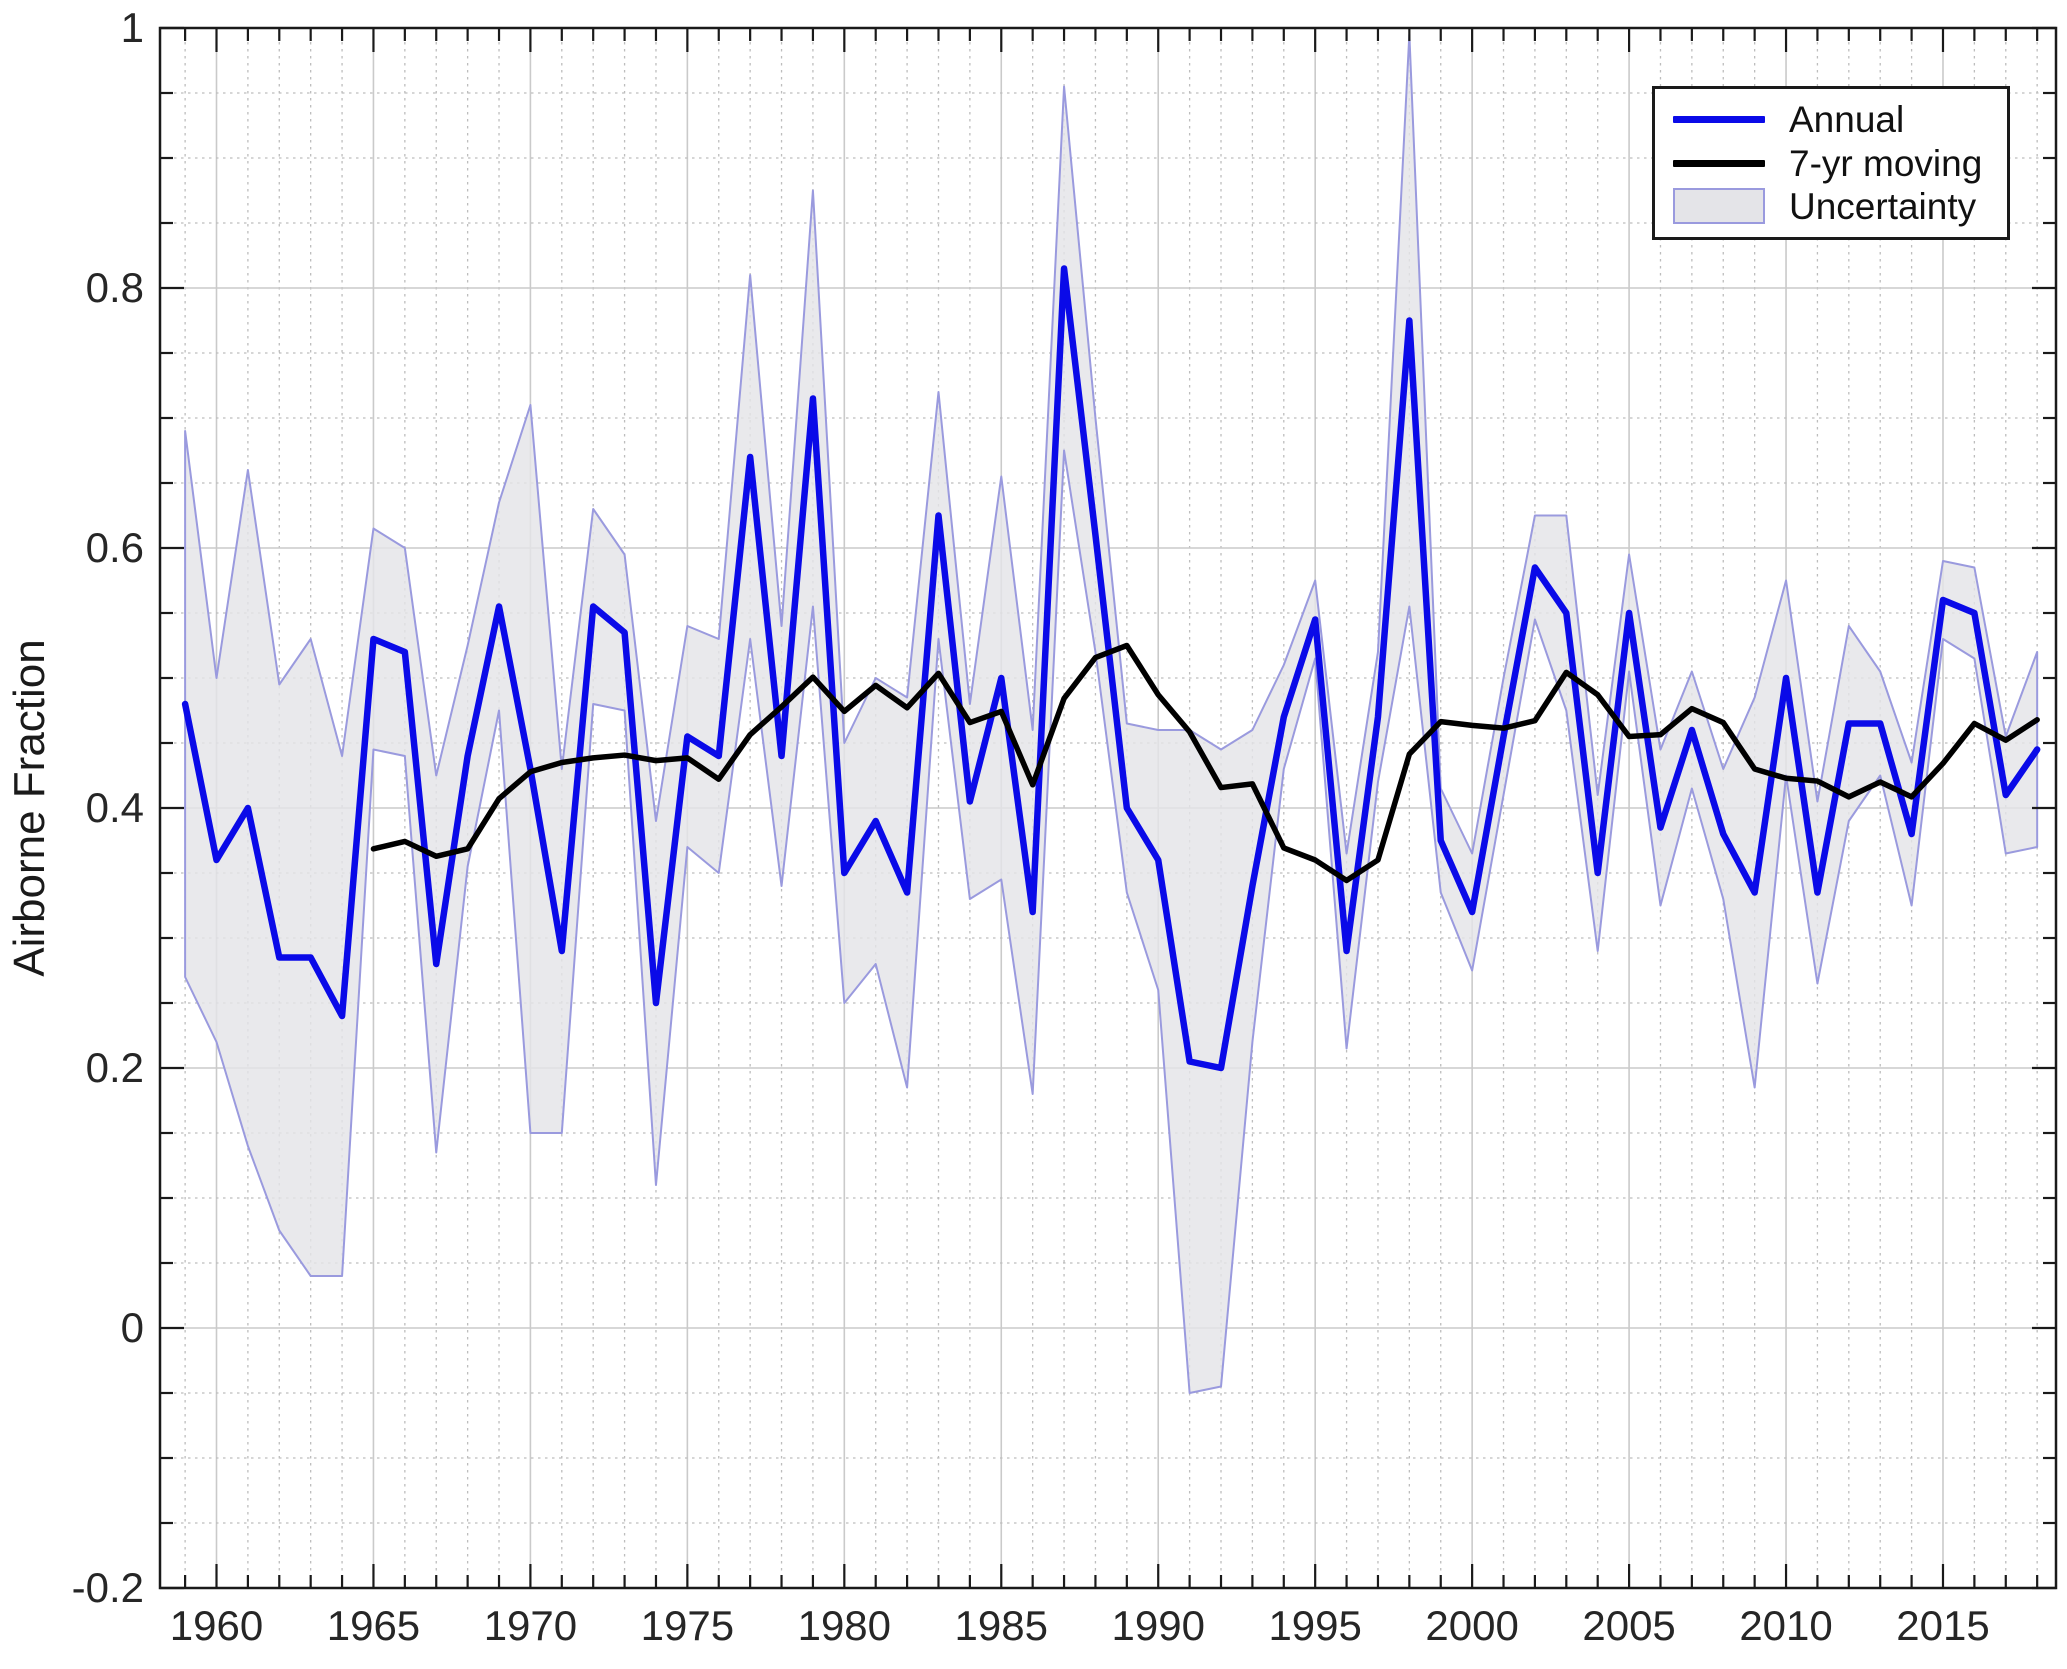 Image resolution: width=2067 pixels, height=1669 pixels. I want to click on legend-label-annual: Annual, so click(1847, 120).